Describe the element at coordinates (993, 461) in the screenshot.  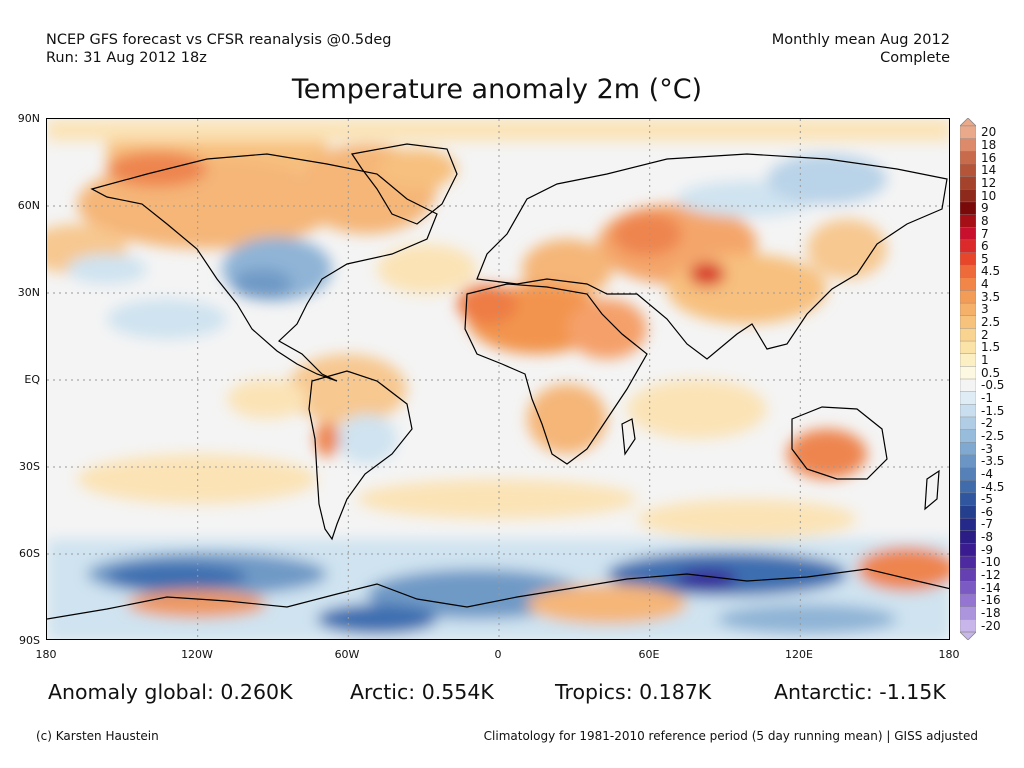
I see `colorbar-tick-label: -3.5` at that location.